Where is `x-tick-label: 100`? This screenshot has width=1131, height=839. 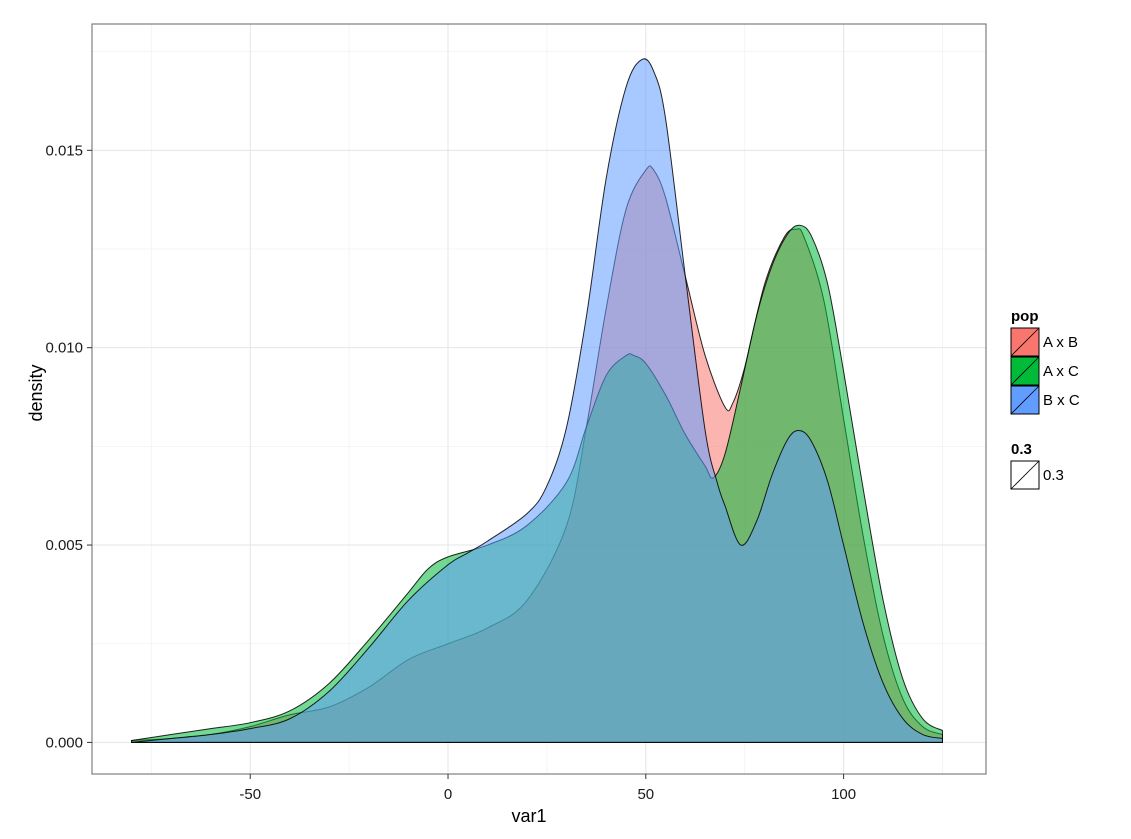 x-tick-label: 100 is located at coordinates (843, 794).